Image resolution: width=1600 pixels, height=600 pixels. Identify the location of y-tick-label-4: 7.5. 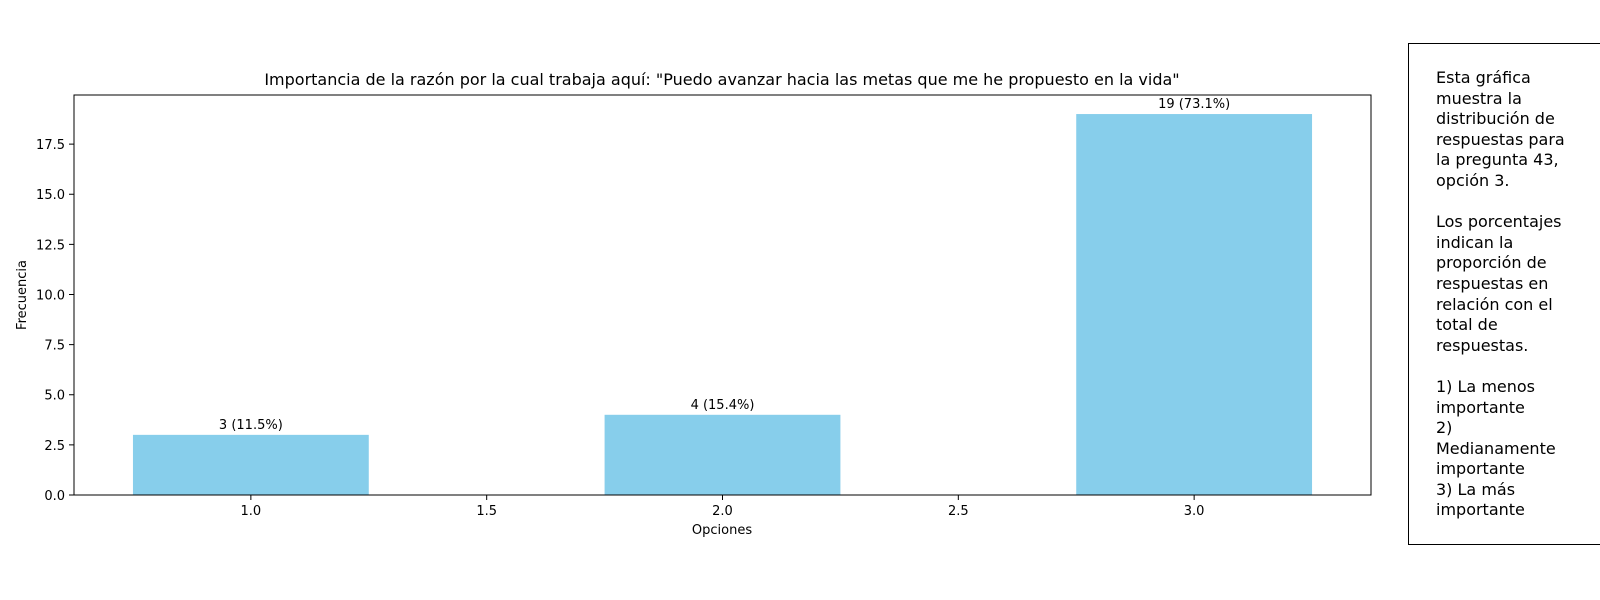
(54, 346).